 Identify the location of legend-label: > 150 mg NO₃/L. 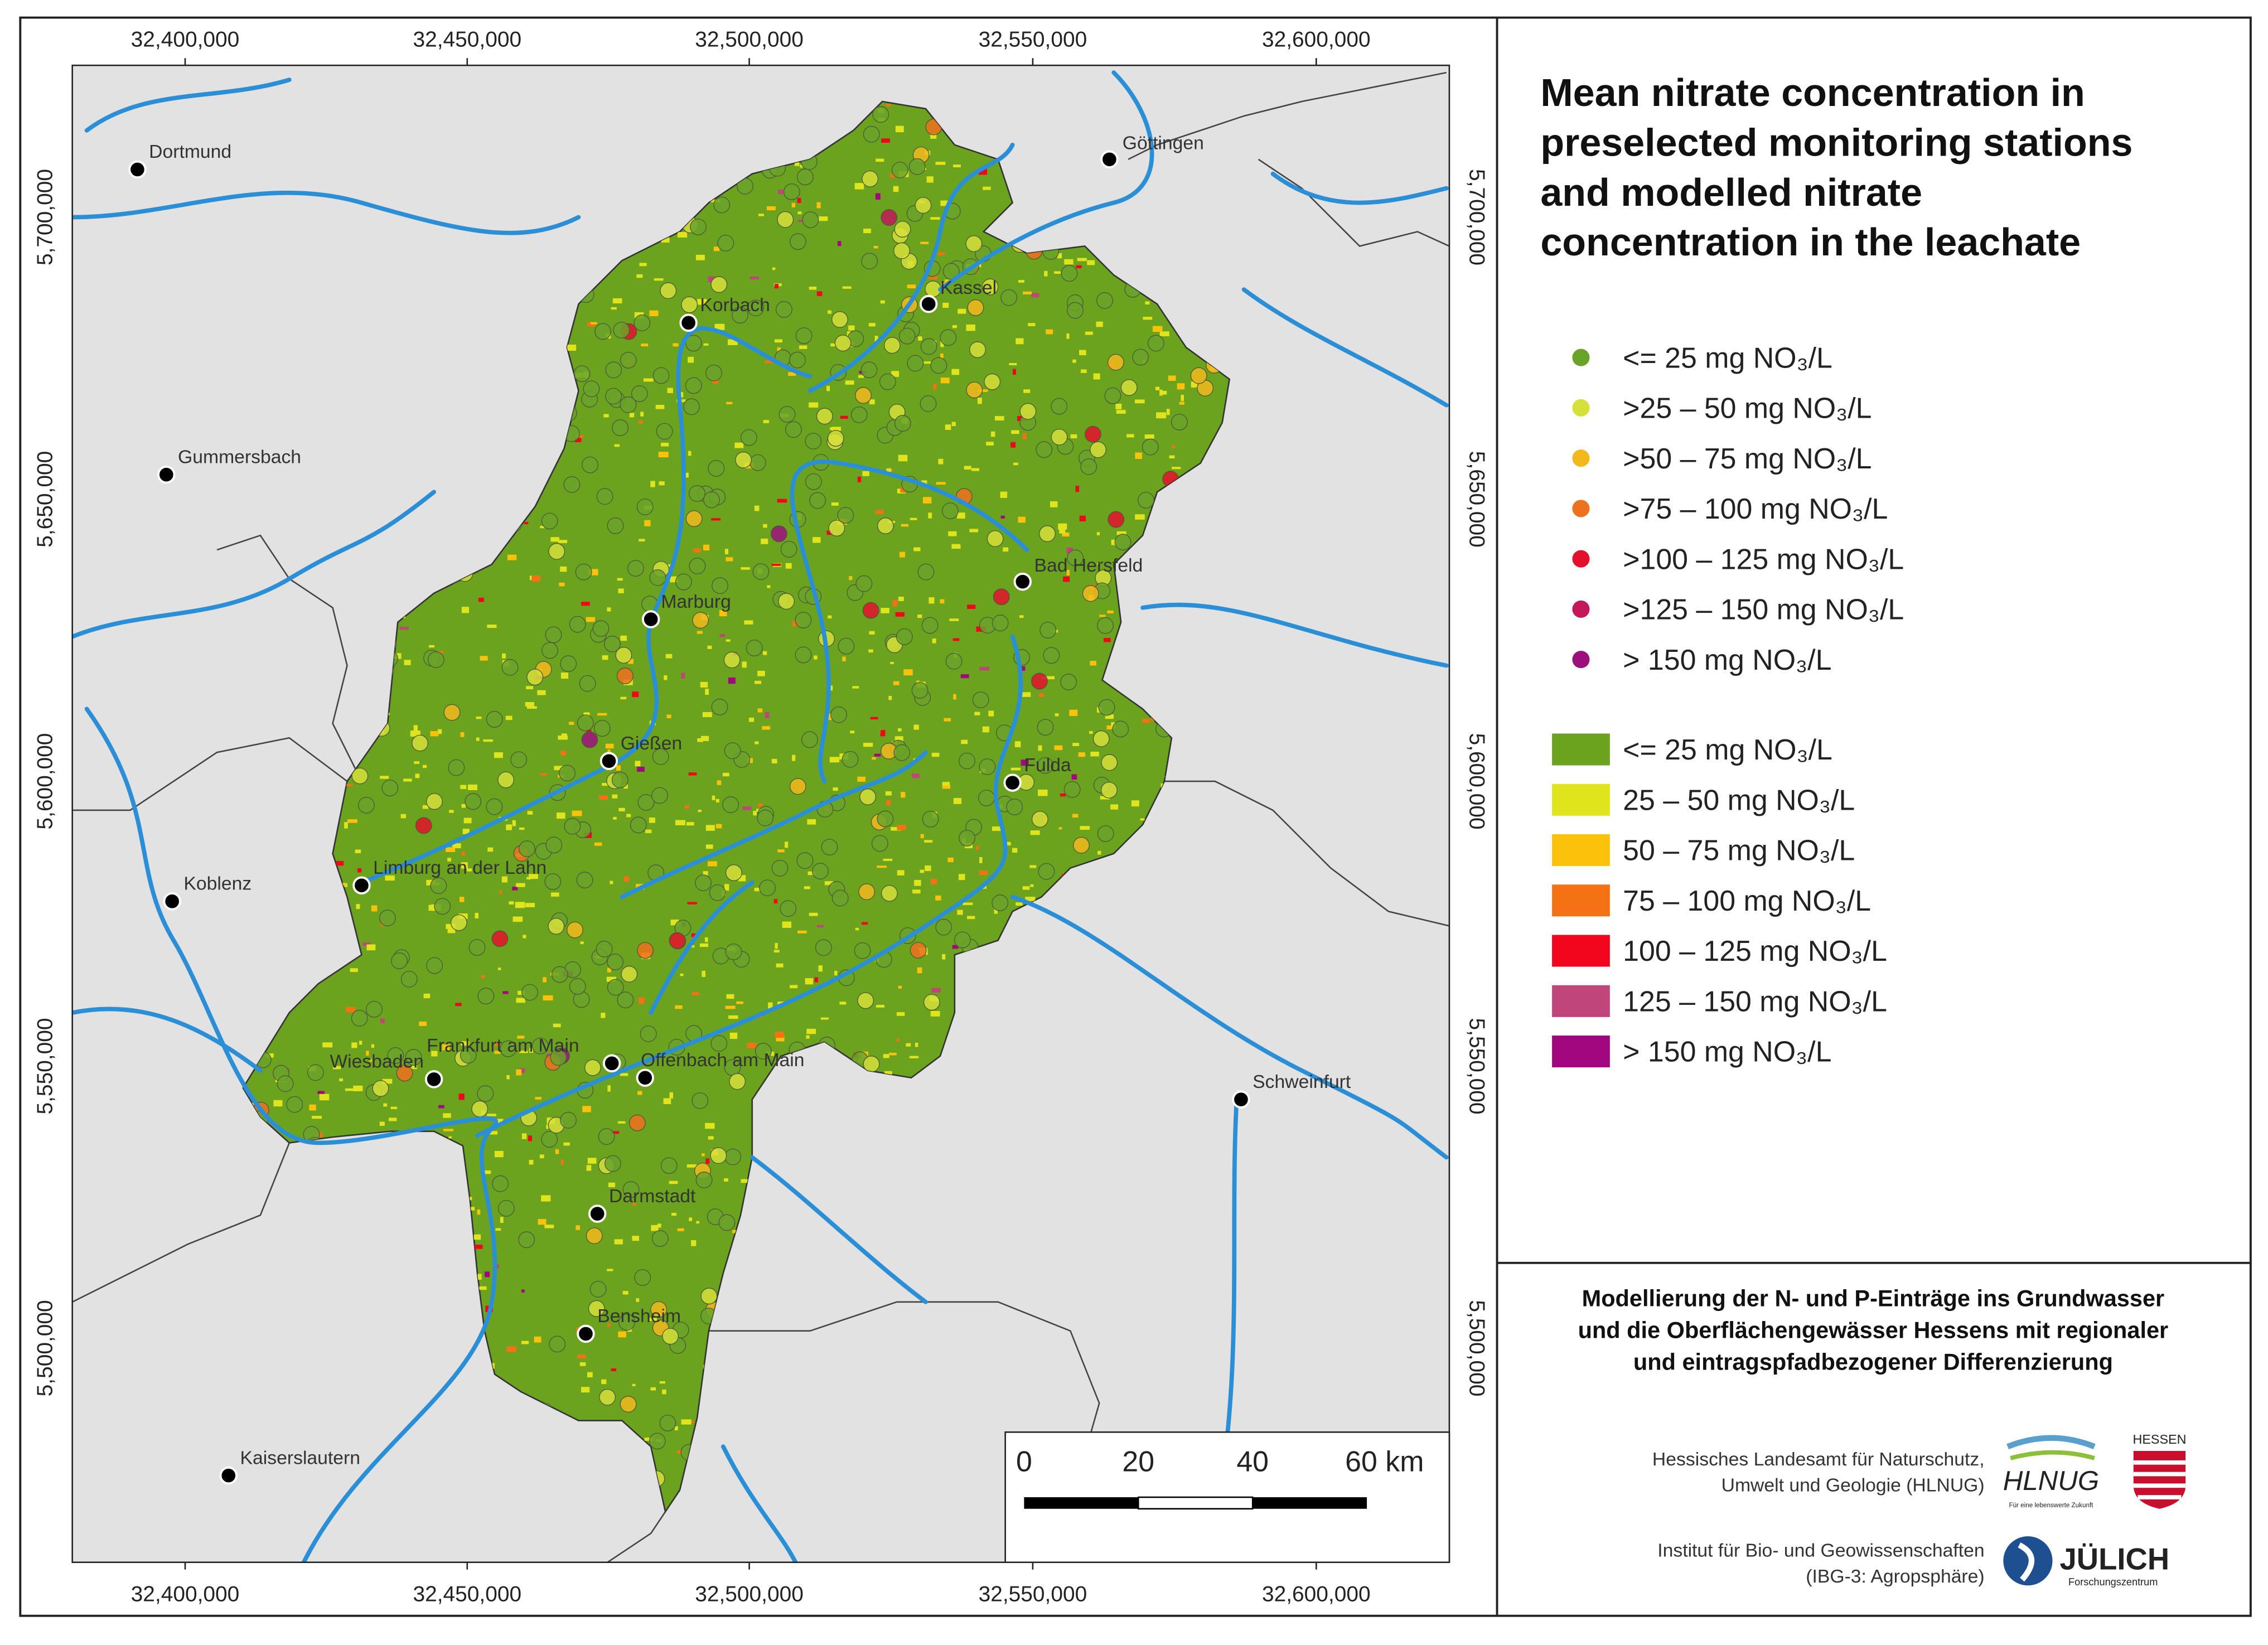
(1727, 660).